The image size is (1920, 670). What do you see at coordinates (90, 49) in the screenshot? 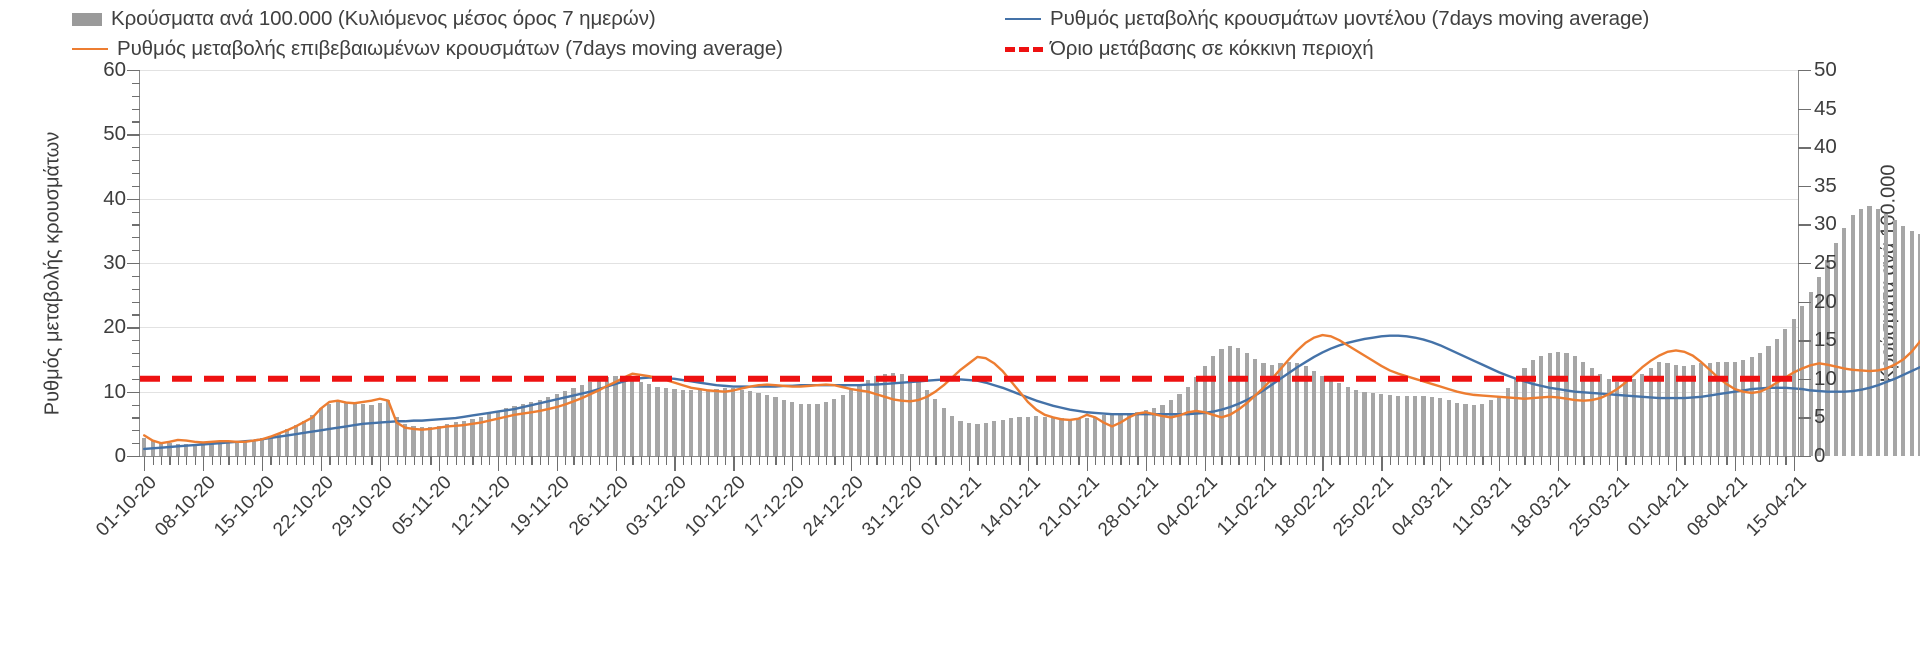
I see `line-swatch-icon` at bounding box center [90, 49].